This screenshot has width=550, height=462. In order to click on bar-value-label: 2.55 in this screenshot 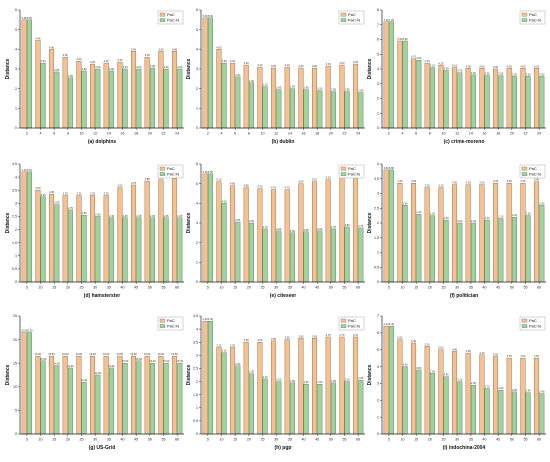, I will do `click(85, 213)`.